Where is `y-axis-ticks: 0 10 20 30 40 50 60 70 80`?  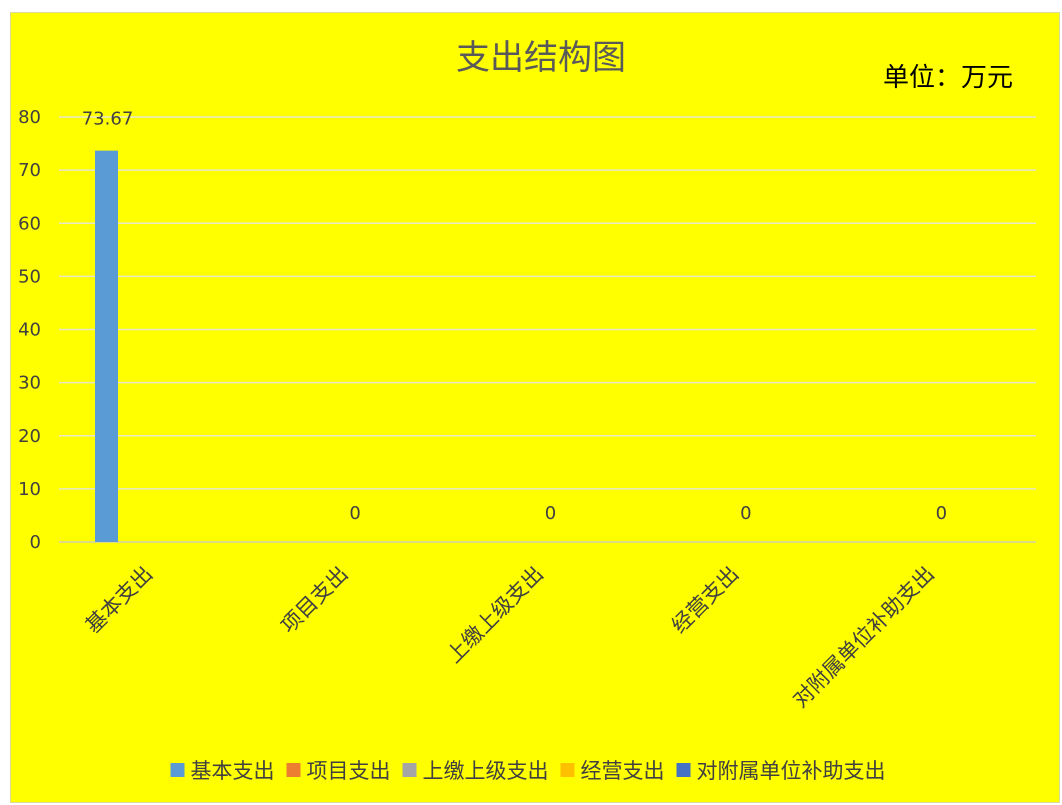
y-axis-ticks: 0 10 20 30 40 50 60 70 80 is located at coordinates (29, 330).